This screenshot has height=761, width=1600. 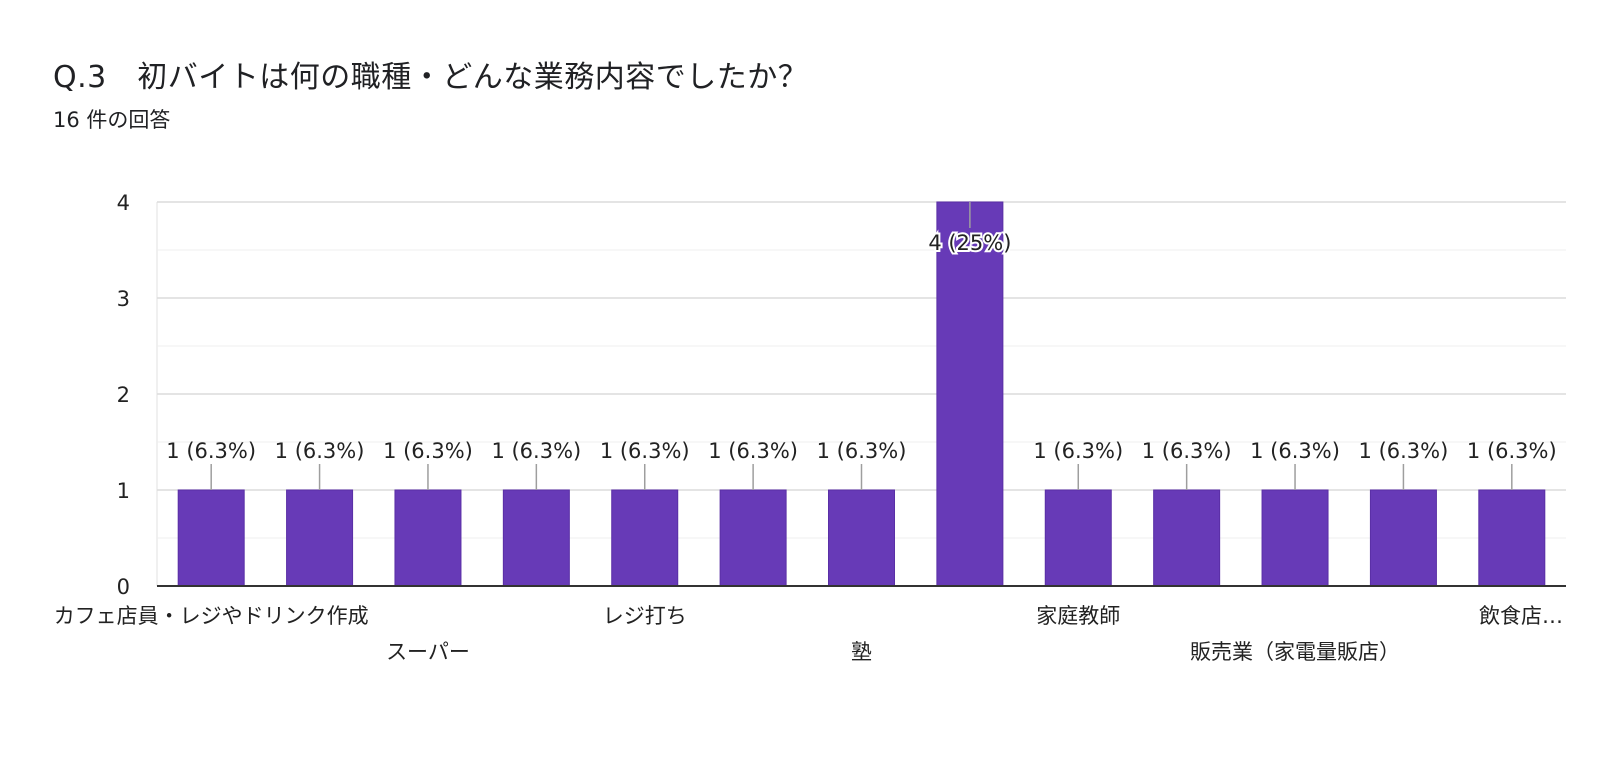 What do you see at coordinates (123, 491) in the screenshot?
I see `y-tick-label: 1` at bounding box center [123, 491].